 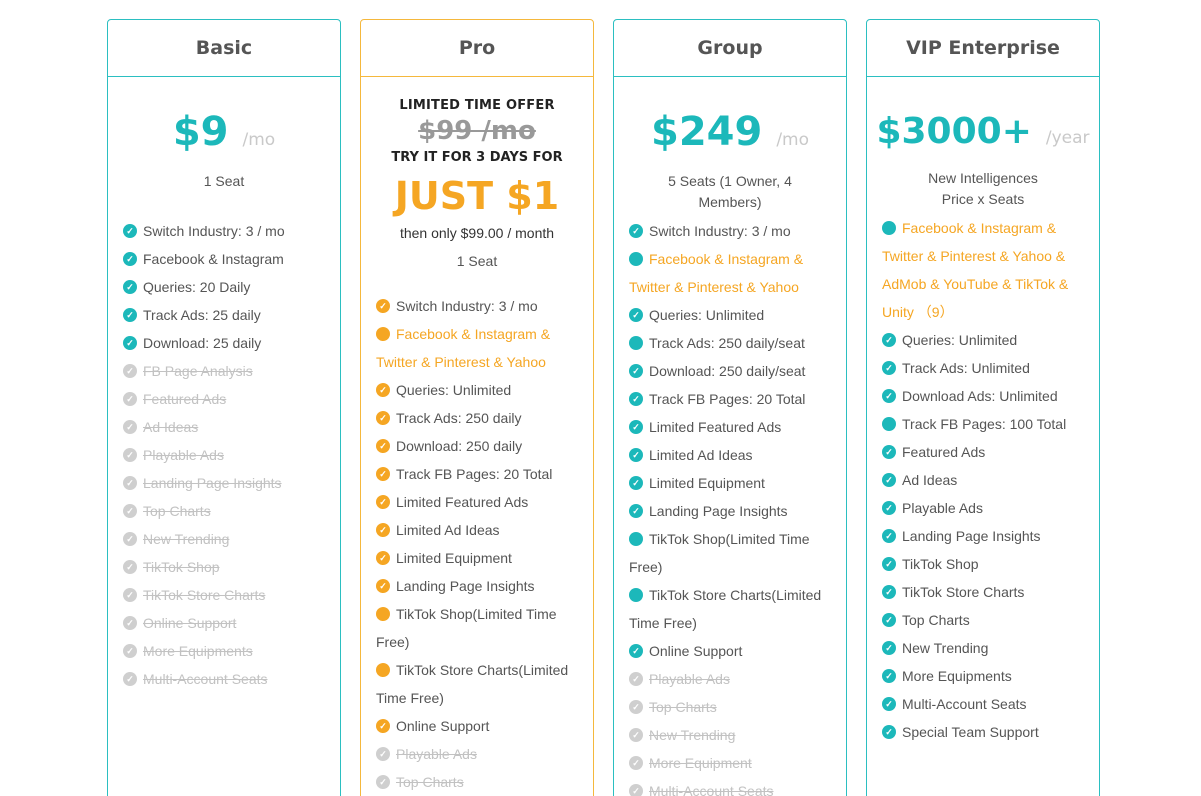 I want to click on feature-label: TikTok Store Charts, so click(x=204, y=595).